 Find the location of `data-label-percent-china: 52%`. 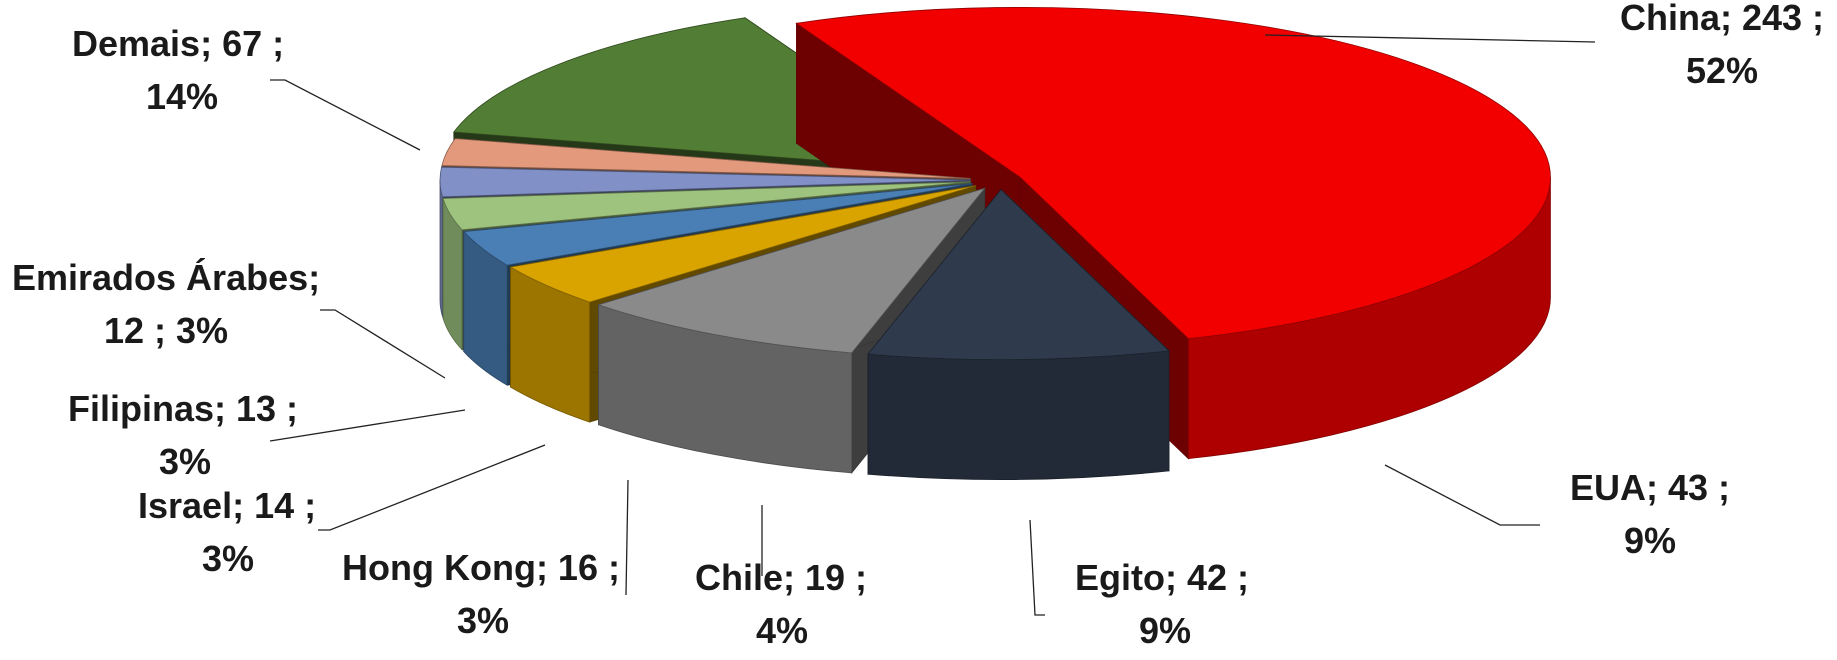

data-label-percent-china: 52% is located at coordinates (1722, 70).